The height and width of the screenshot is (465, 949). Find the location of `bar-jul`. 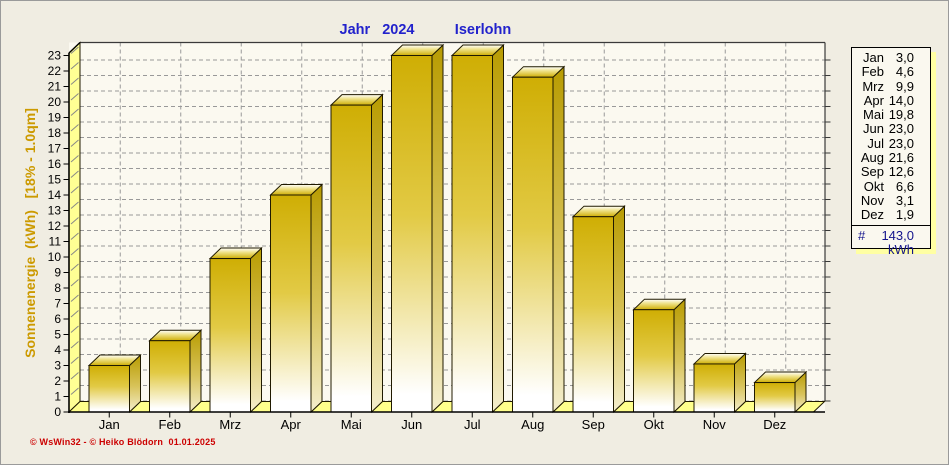

bar-jul is located at coordinates (477, 228).